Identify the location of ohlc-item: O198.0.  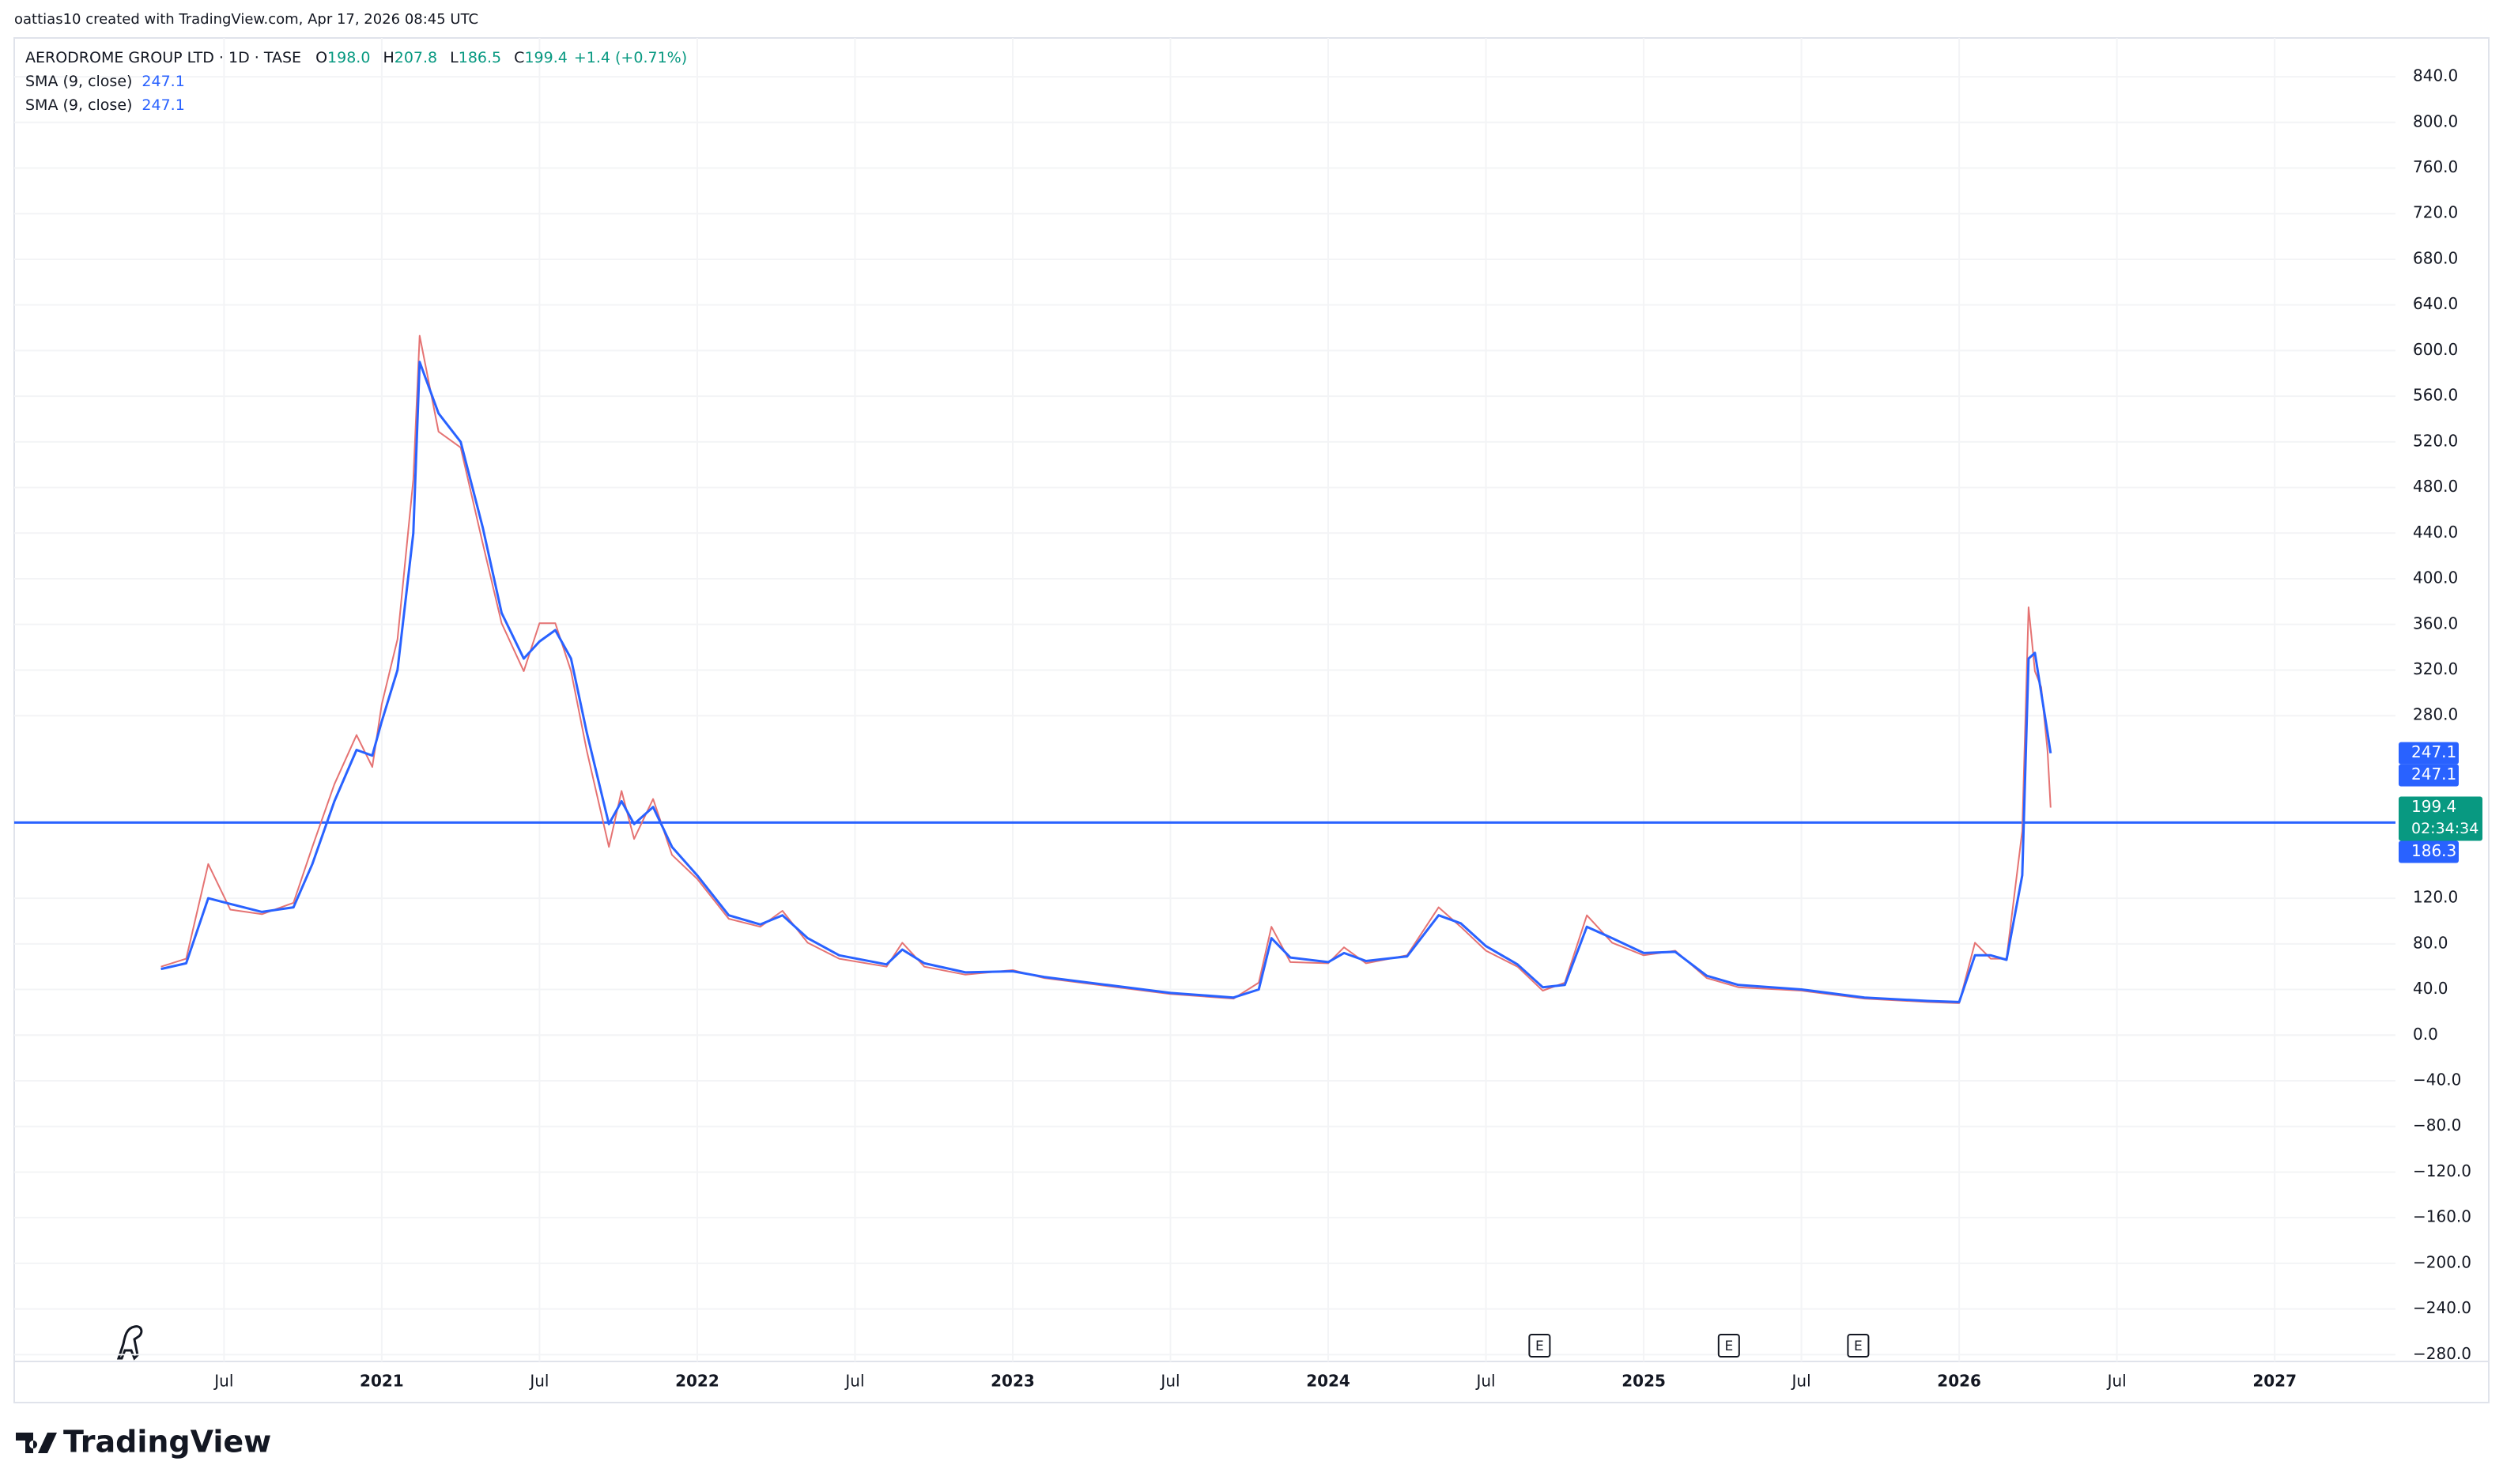
(344, 57).